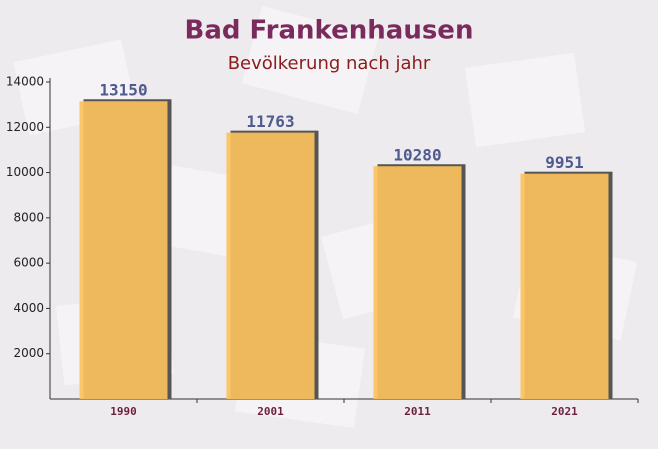 Image resolution: width=658 pixels, height=449 pixels. Describe the element at coordinates (329, 63) in the screenshot. I see `chart-subtitle: Bevölkerung nach jahr` at that location.